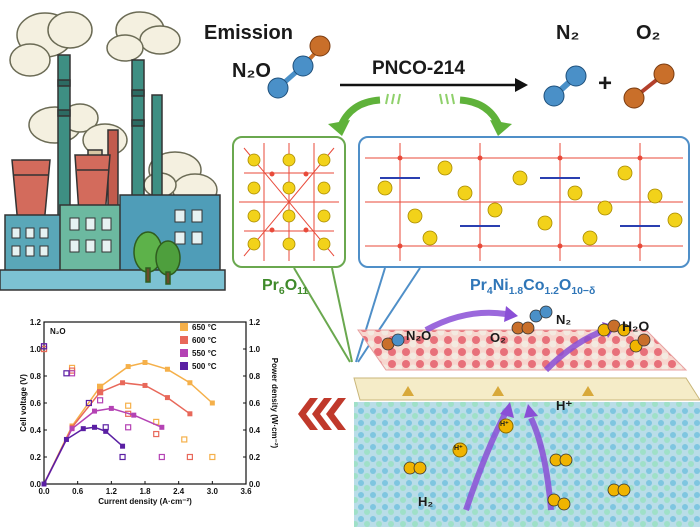  I want to click on y2-tick-label: 0.0, so click(255, 484).